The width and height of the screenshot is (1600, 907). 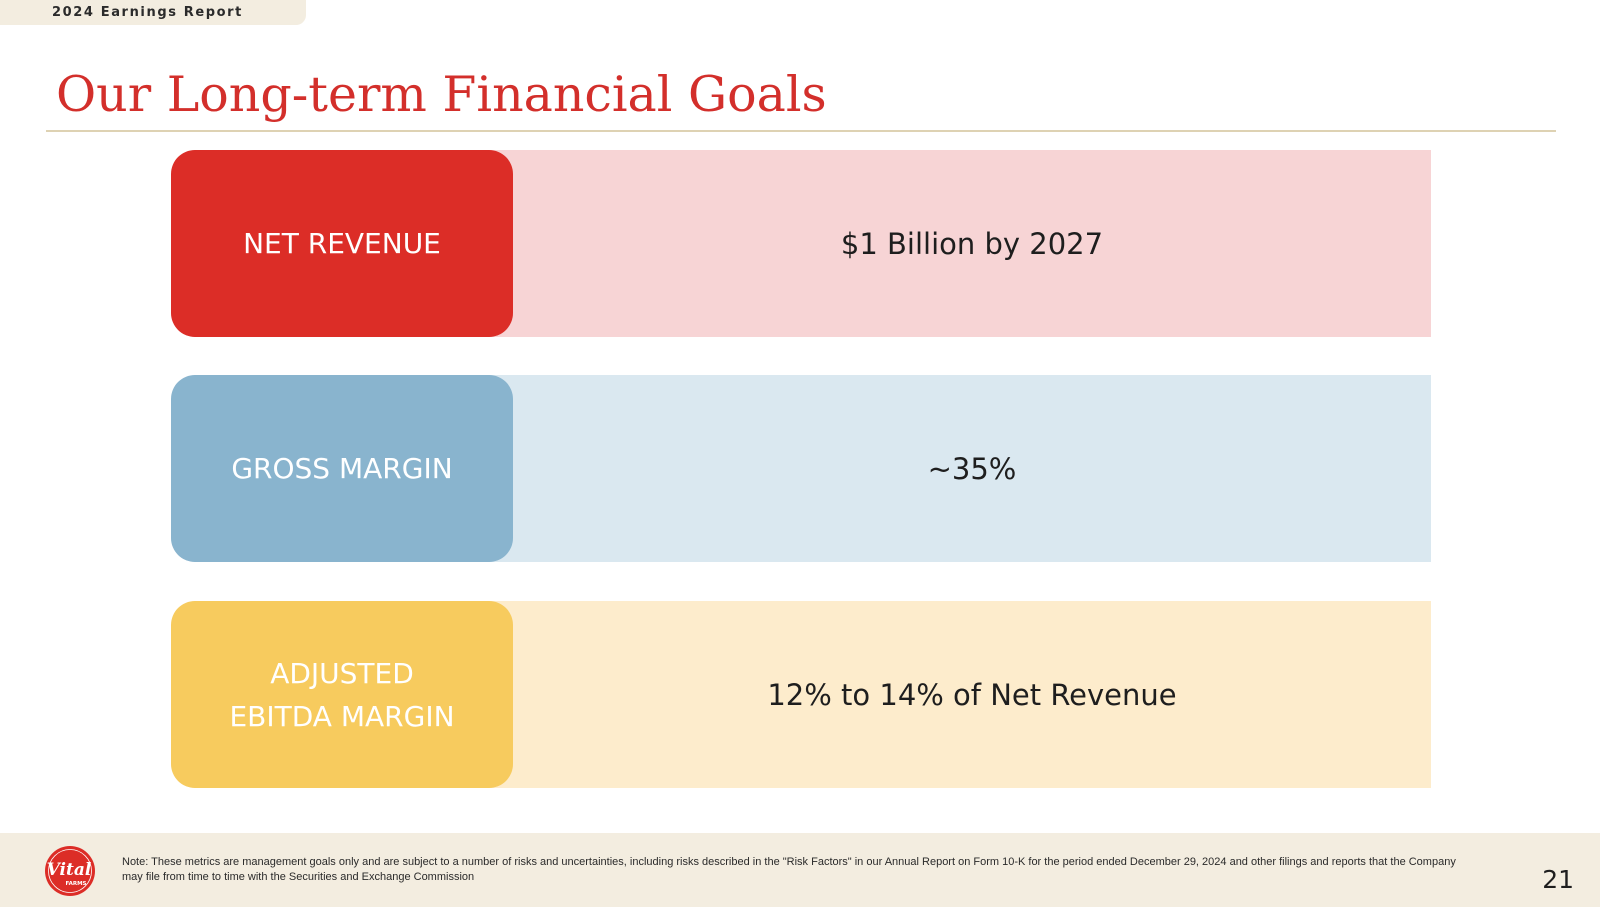 I want to click on page-title: Our Long-term Financial Goals, so click(x=441, y=94).